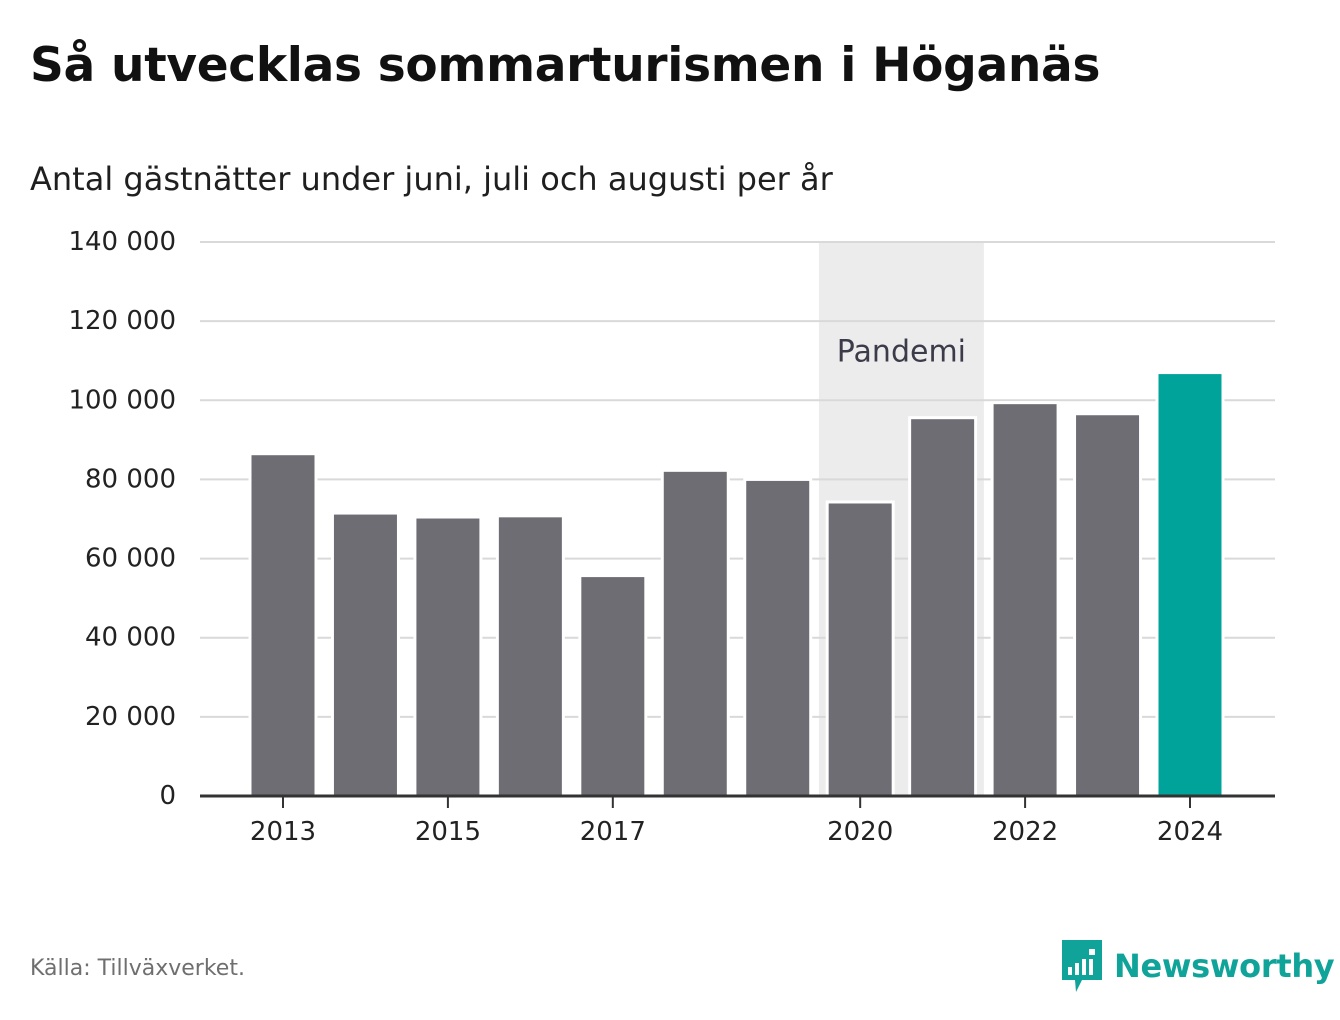  What do you see at coordinates (860, 649) in the screenshot?
I see `bar-2020` at bounding box center [860, 649].